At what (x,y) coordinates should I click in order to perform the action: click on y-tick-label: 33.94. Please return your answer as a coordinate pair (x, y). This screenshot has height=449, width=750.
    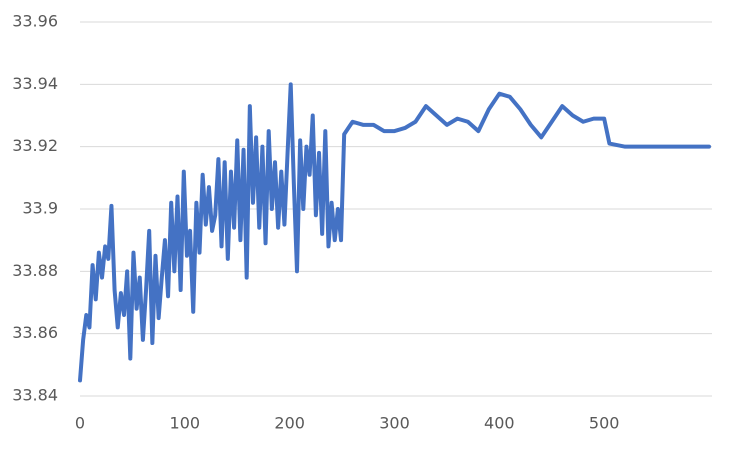
    Looking at the image, I should click on (35, 83).